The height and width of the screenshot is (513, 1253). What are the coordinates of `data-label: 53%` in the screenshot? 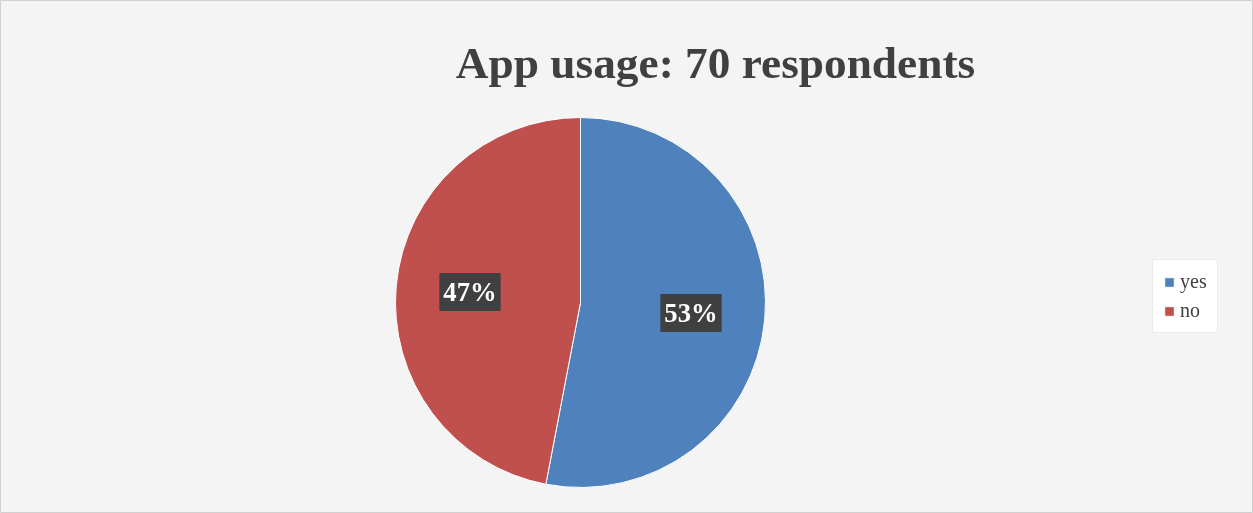 It's located at (691, 312).